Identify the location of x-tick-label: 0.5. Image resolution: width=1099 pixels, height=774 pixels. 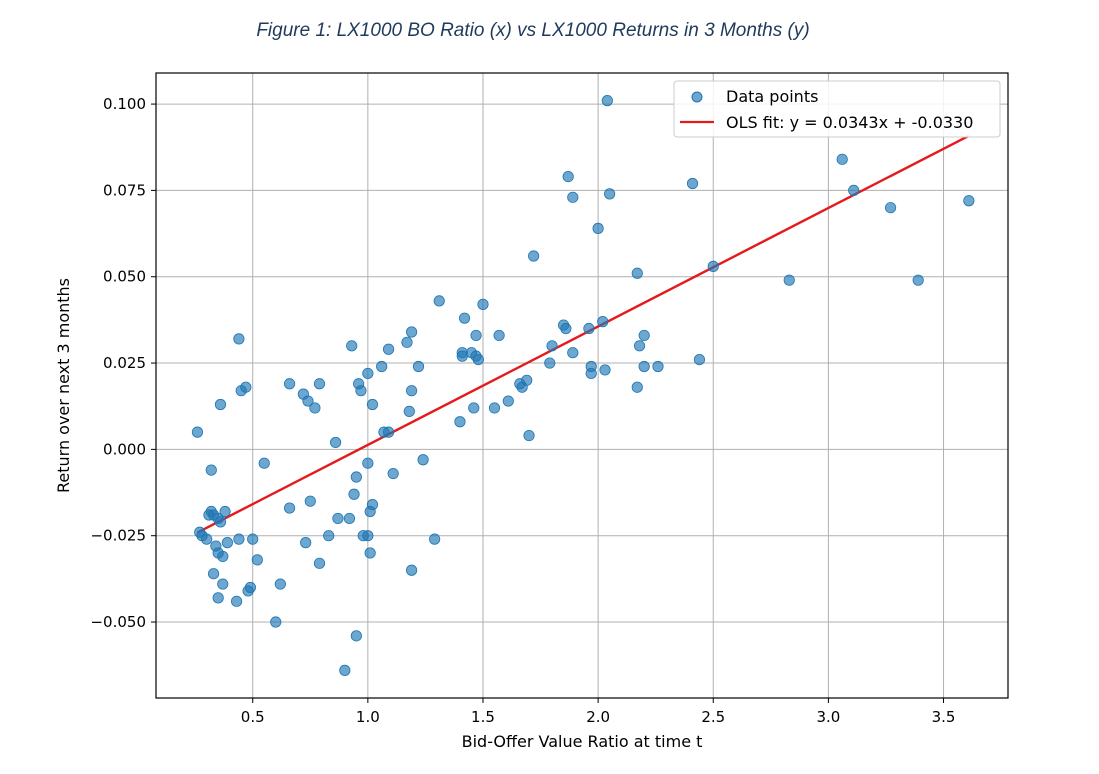
(253, 717).